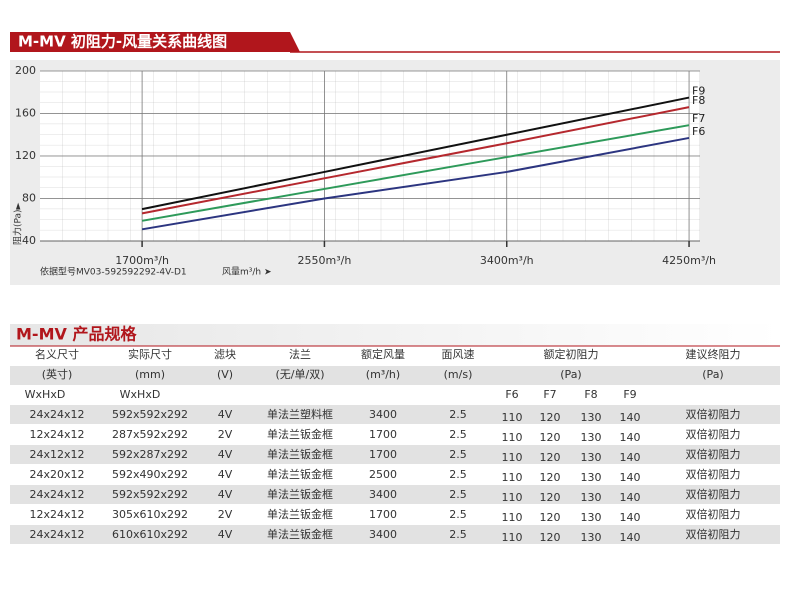  Describe the element at coordinates (57, 374) in the screenshot. I see `header-cell: (英寸)` at that location.